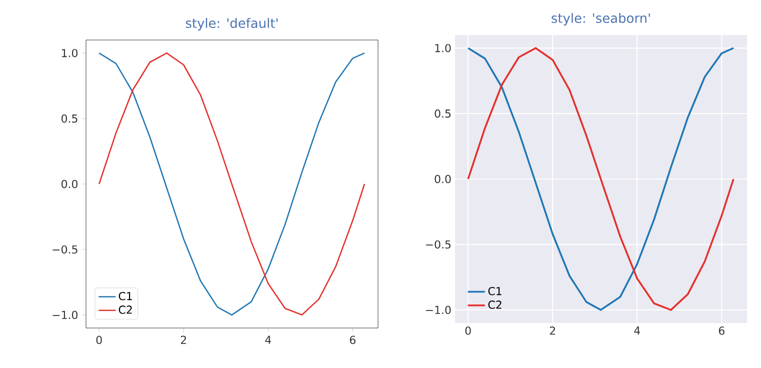 The width and height of the screenshot is (761, 368). What do you see at coordinates (601, 19) in the screenshot?
I see `chart-title: style: 'seaborn'` at bounding box center [601, 19].